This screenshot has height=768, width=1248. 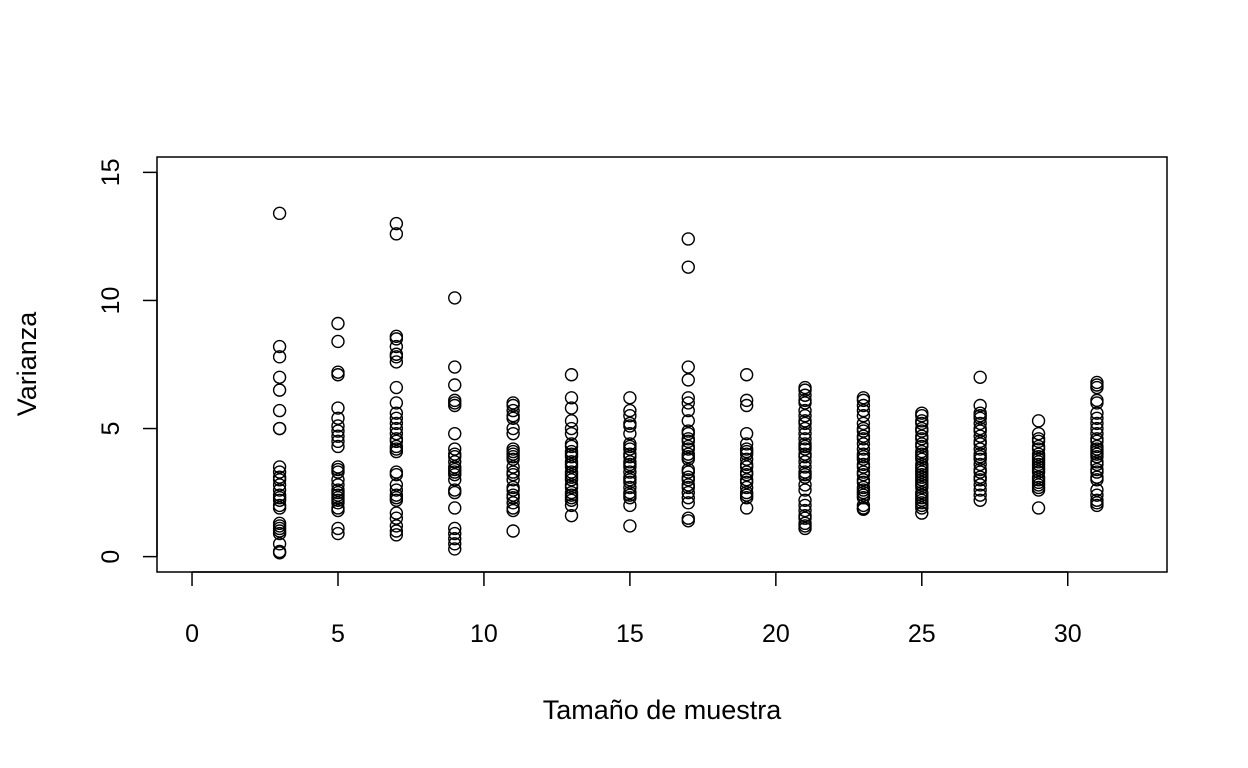 What do you see at coordinates (663, 710) in the screenshot?
I see `x-axis-label: Tamaño de muestra` at bounding box center [663, 710].